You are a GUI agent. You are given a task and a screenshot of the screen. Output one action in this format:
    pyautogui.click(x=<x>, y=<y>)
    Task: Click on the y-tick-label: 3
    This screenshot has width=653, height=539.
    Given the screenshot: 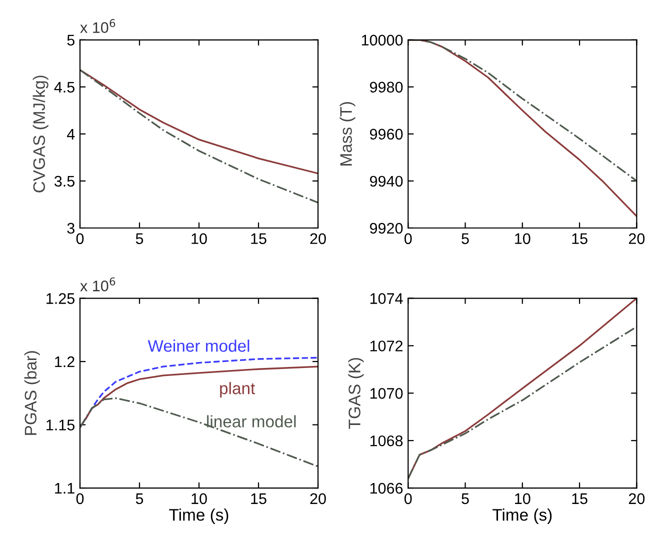 What is the action you would take?
    pyautogui.click(x=70, y=228)
    